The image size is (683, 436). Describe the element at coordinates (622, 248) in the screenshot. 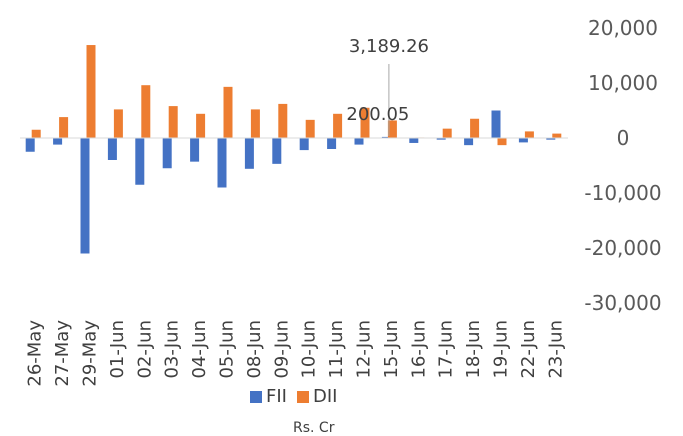

I see `y-tick-label: -20,000` at that location.